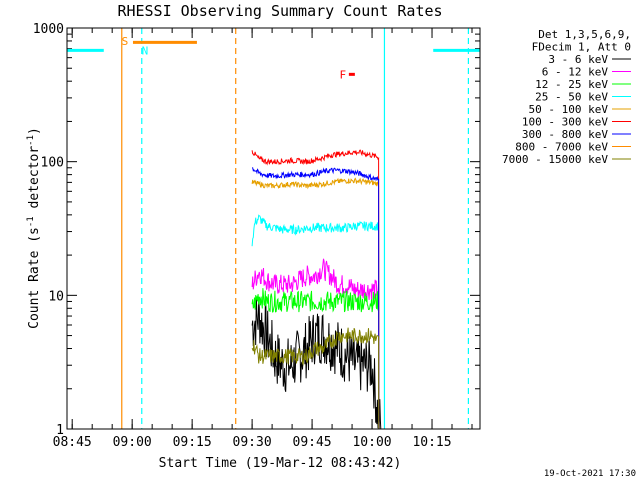  Describe the element at coordinates (578, 59) in the screenshot. I see `legend-label: 3 - 6 keV` at that location.